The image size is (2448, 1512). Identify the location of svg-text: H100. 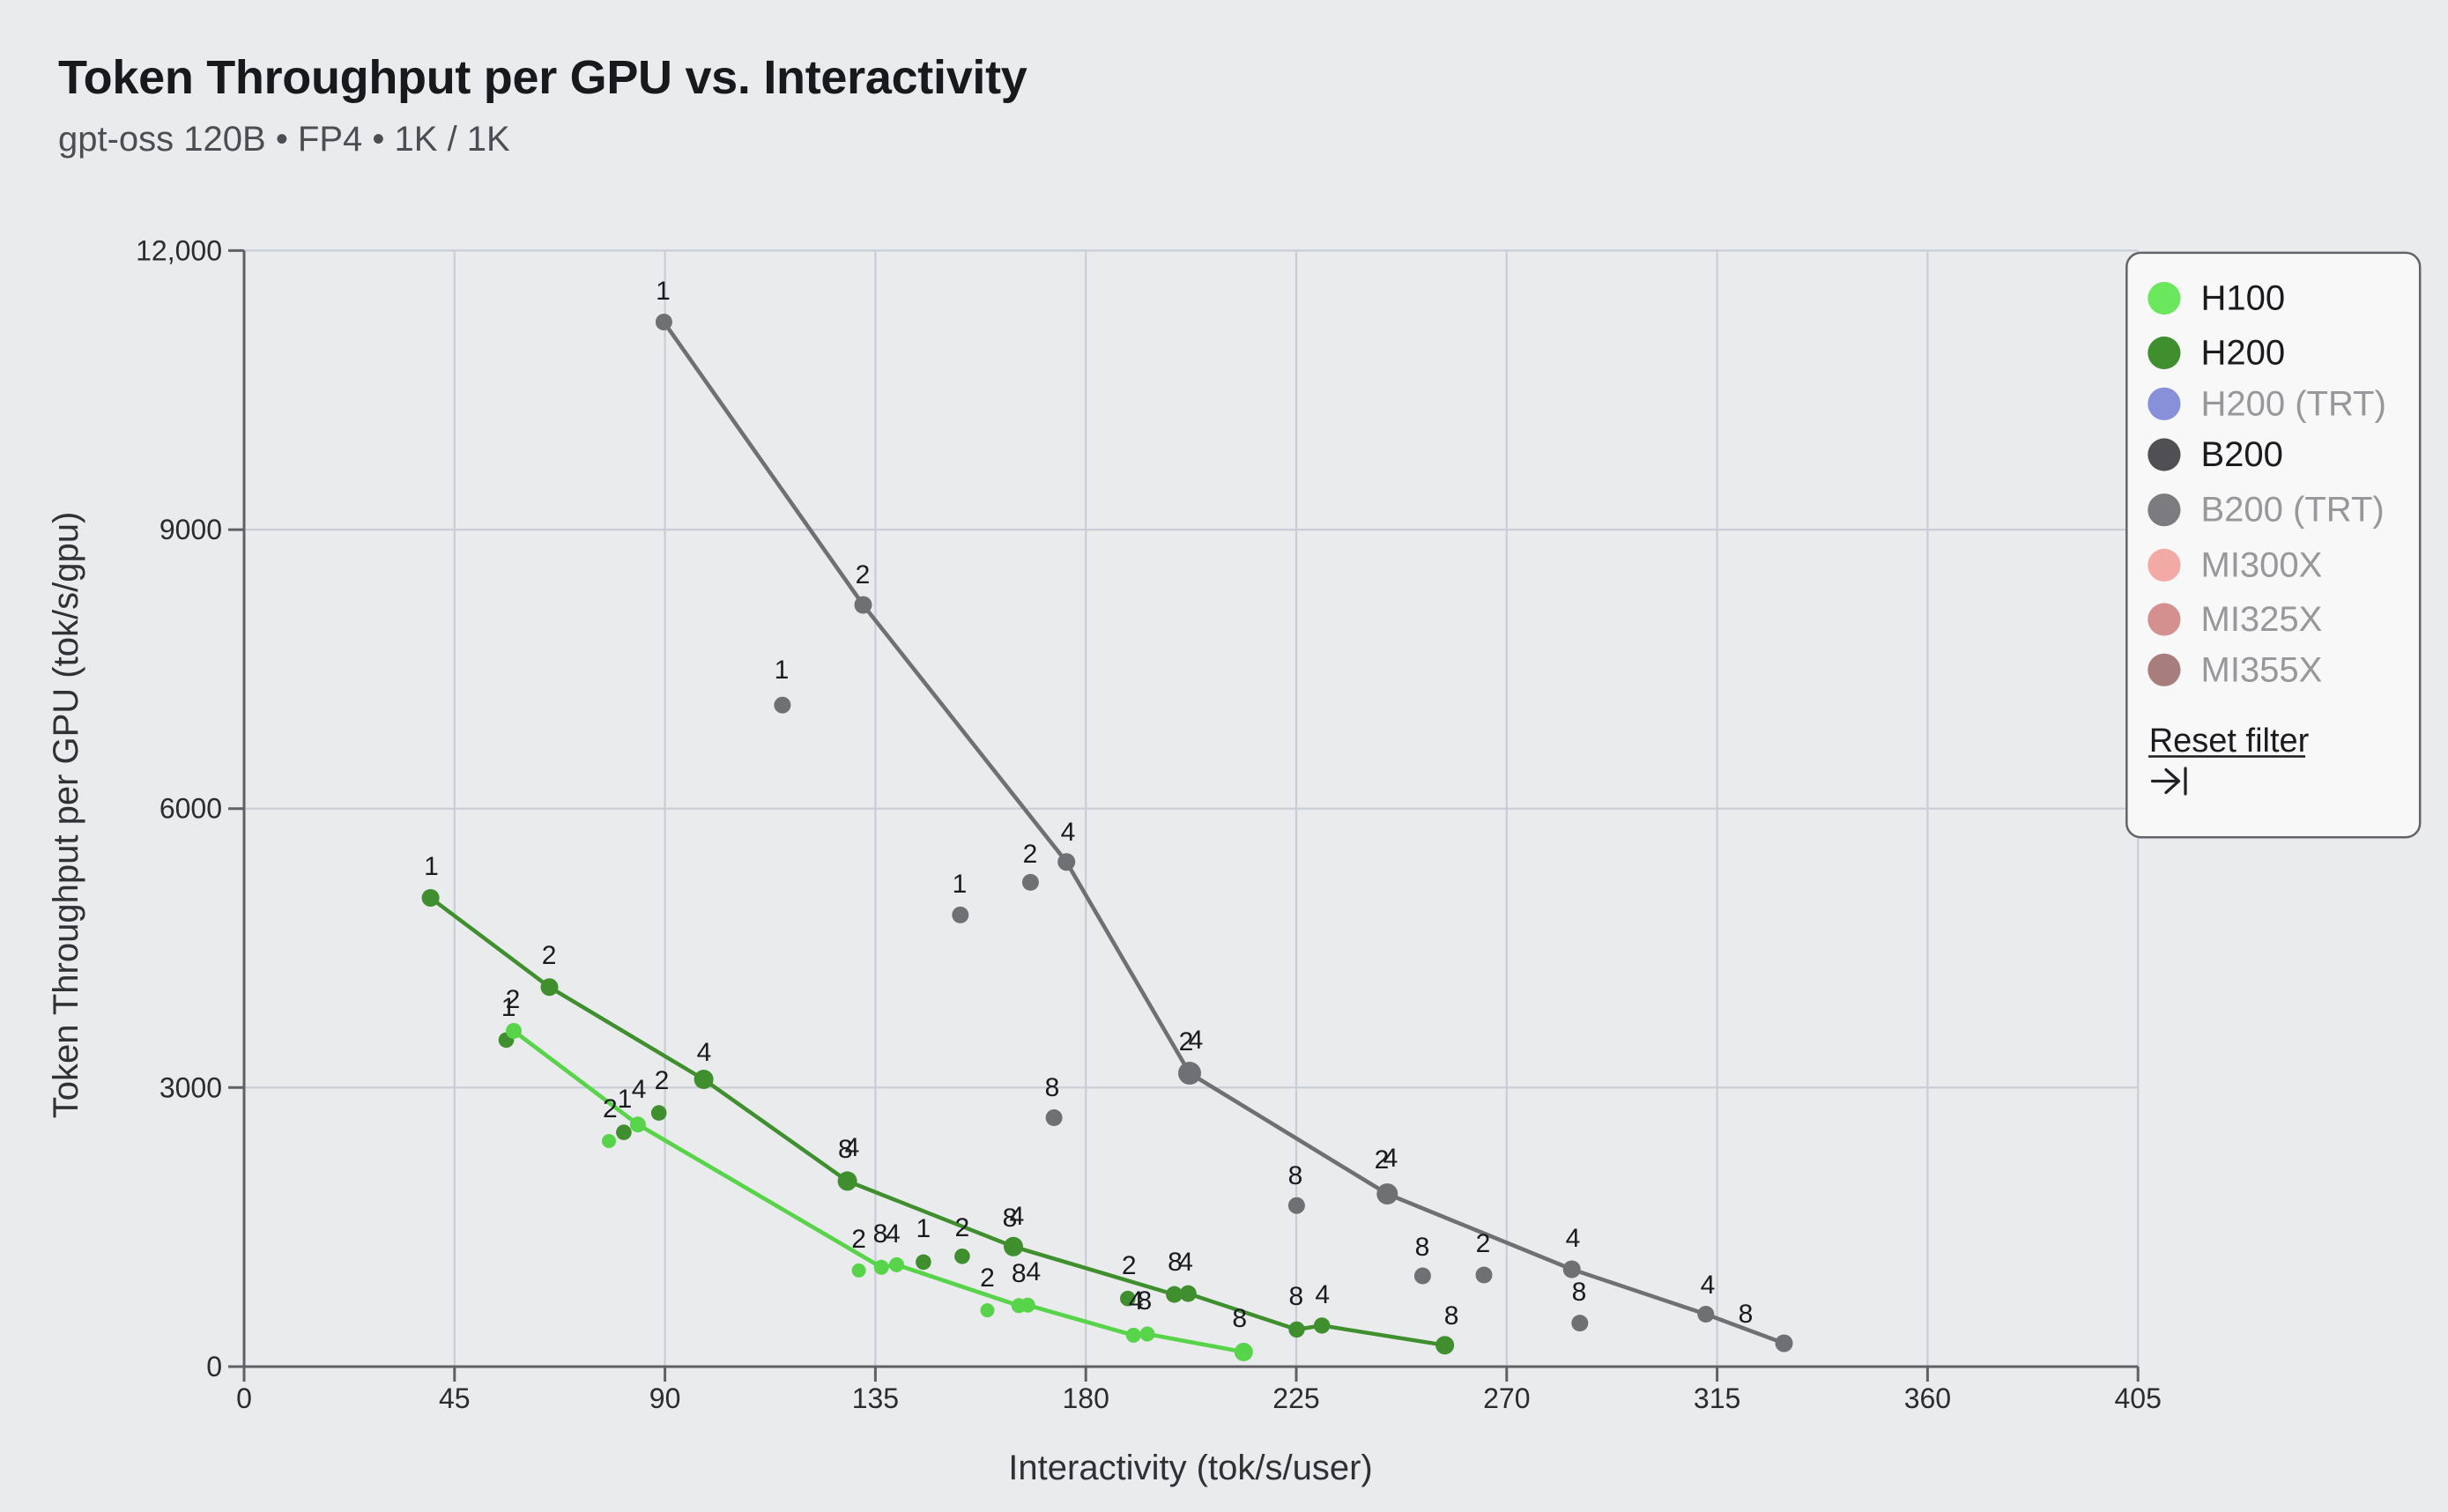
(2243, 298).